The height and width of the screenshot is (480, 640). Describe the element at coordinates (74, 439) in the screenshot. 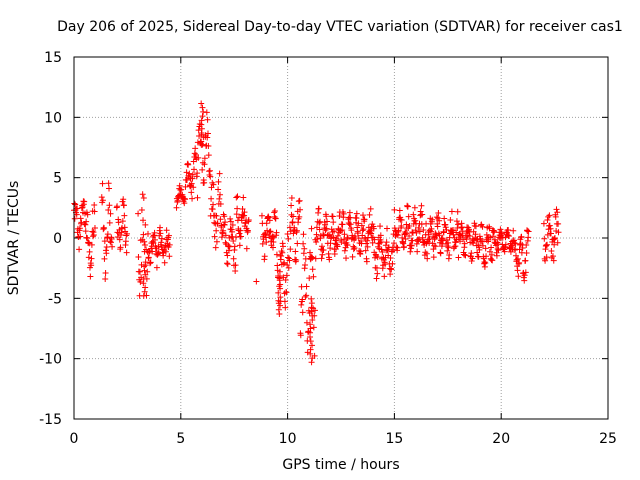

I see `x-tick-label: 0` at that location.